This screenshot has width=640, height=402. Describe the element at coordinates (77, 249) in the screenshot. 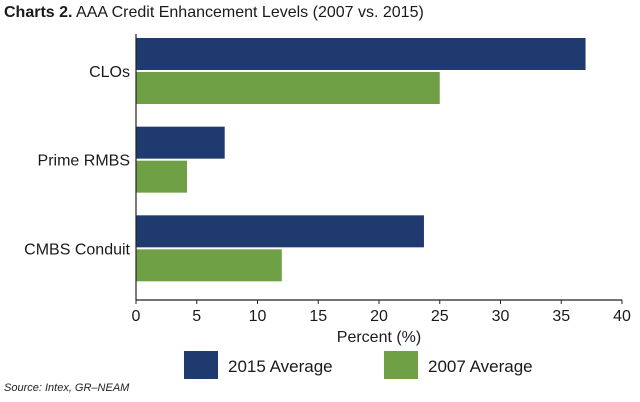

I see `category-label: CMBS Conduit` at that location.